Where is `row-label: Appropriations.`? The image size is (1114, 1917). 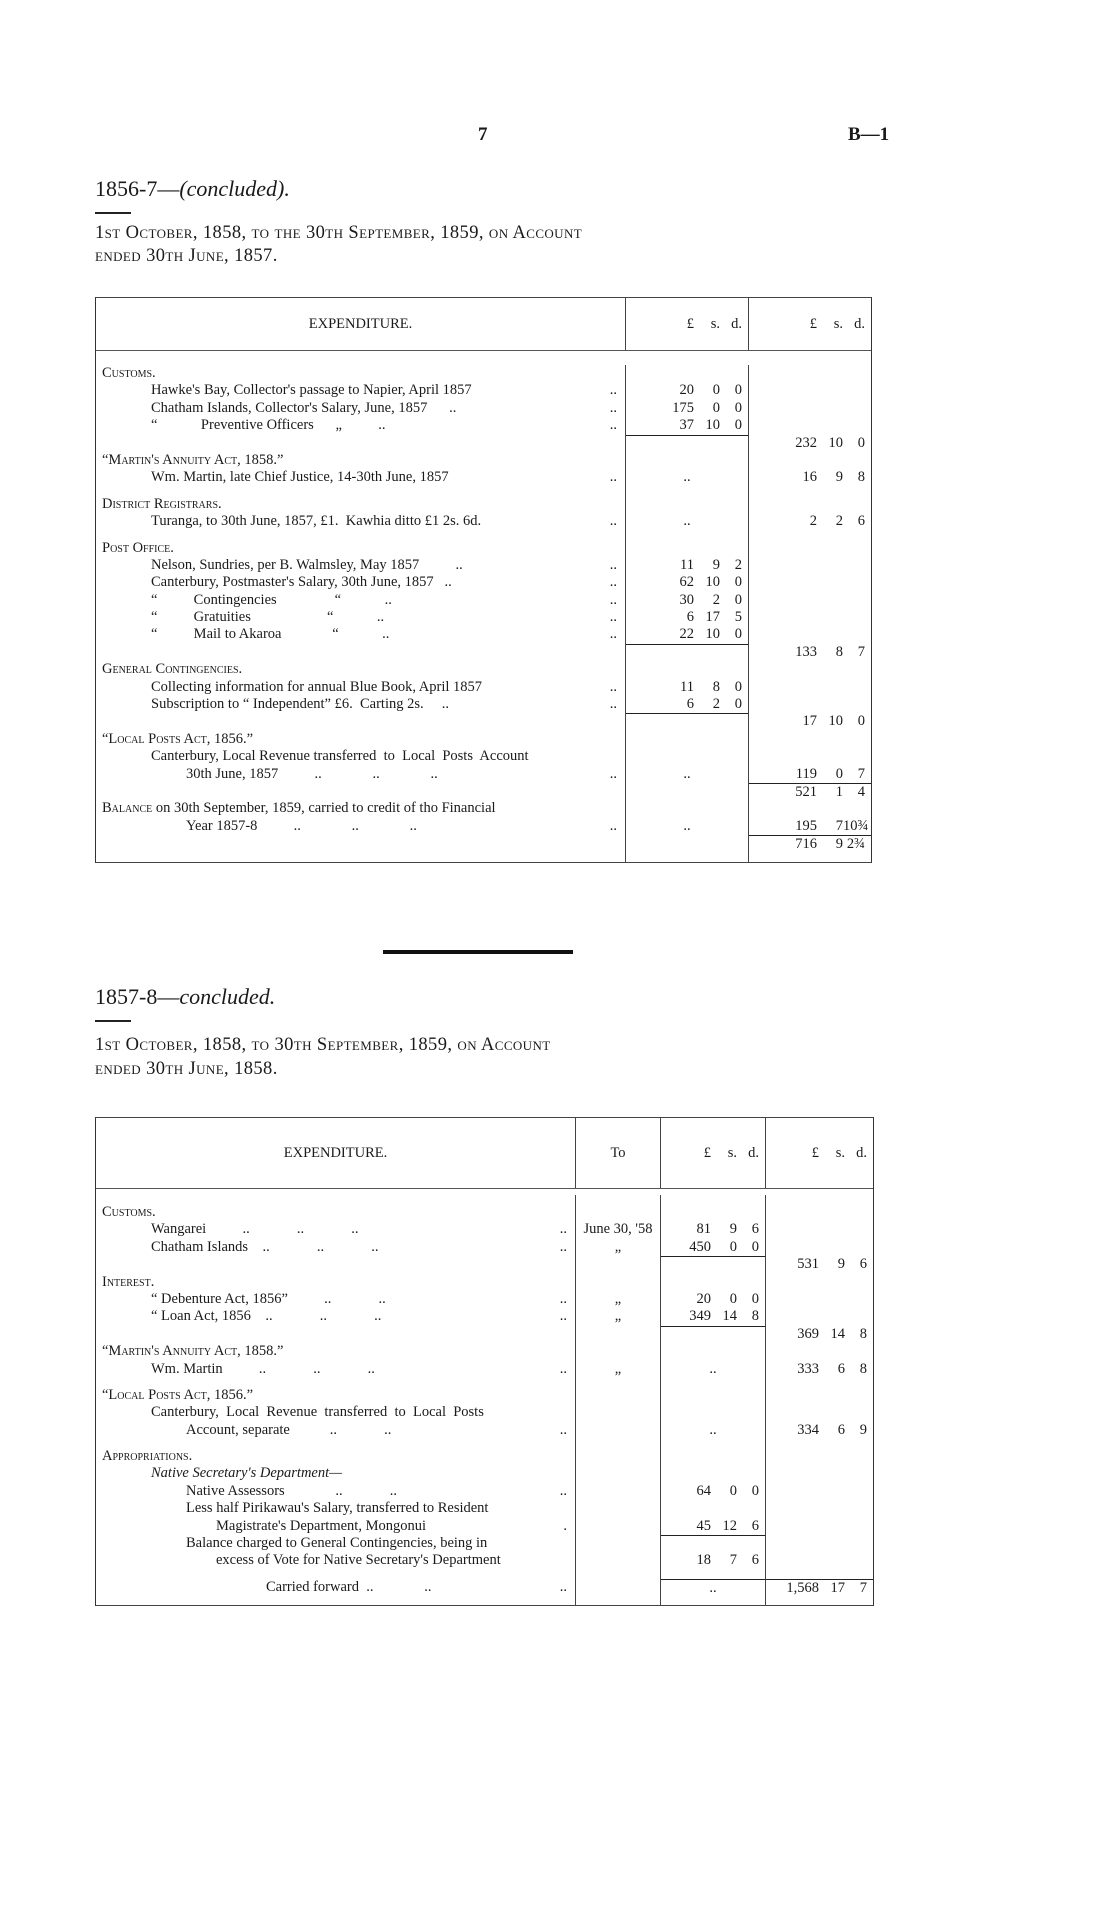
row-label: Appropriations. is located at coordinates (336, 1457).